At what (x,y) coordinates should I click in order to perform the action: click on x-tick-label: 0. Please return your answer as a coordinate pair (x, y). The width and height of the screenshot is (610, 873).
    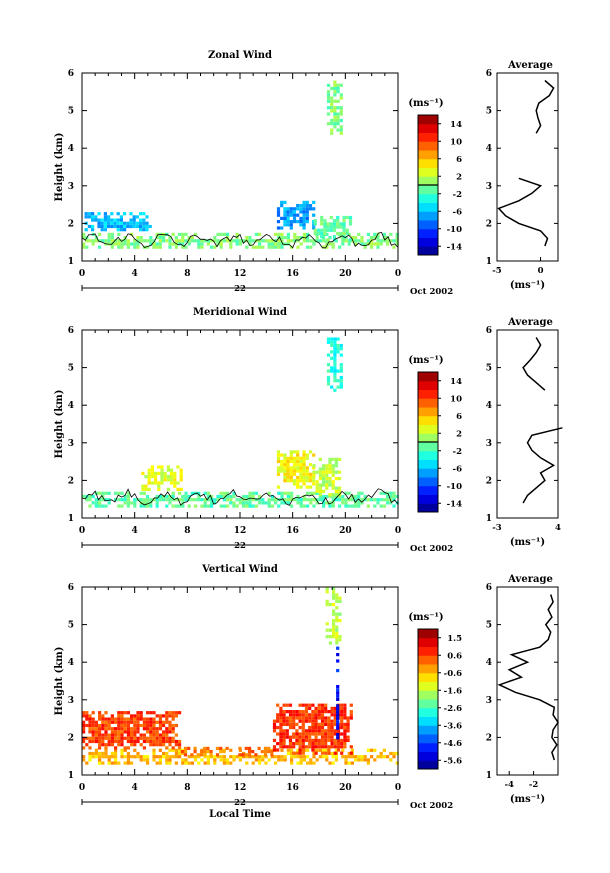
    Looking at the image, I should click on (398, 274).